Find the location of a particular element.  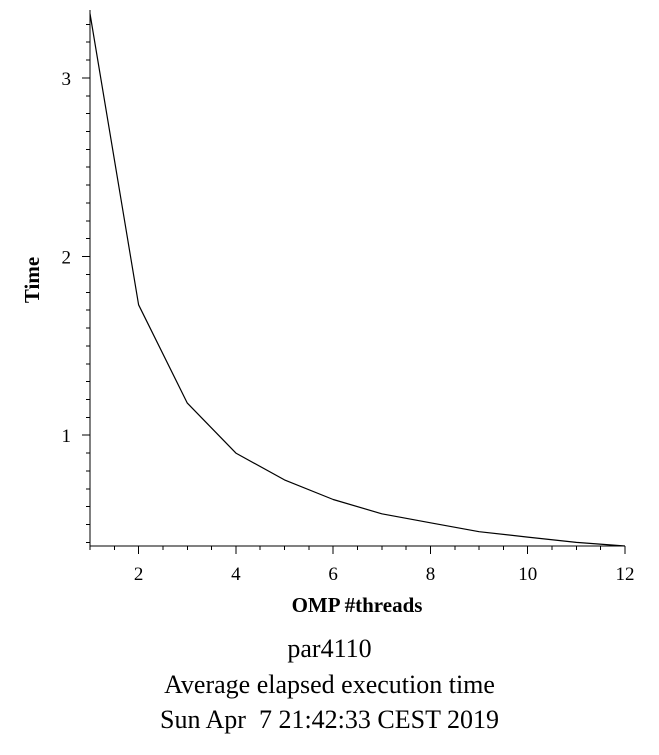

y-tick-label: 3 is located at coordinates (67, 79).